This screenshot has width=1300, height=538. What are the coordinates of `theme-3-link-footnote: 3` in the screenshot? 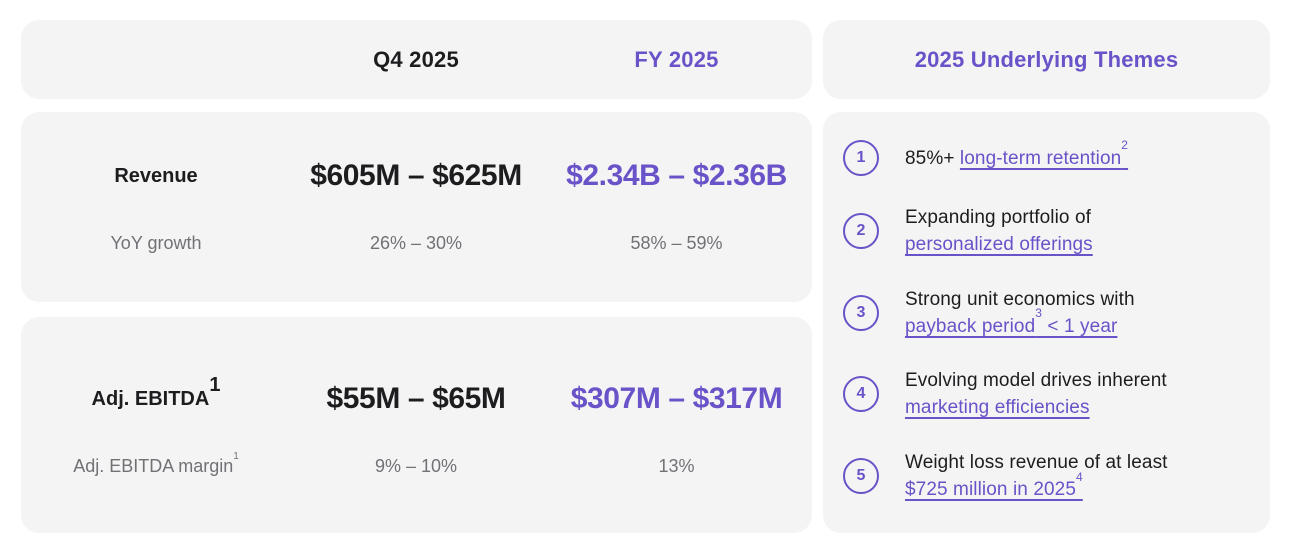 It's located at (1039, 313).